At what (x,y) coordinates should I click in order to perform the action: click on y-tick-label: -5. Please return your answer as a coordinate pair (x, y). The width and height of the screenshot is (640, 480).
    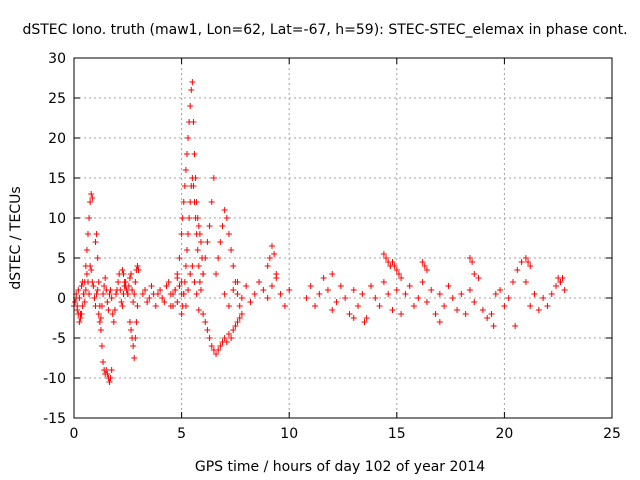
    Looking at the image, I should click on (59, 339).